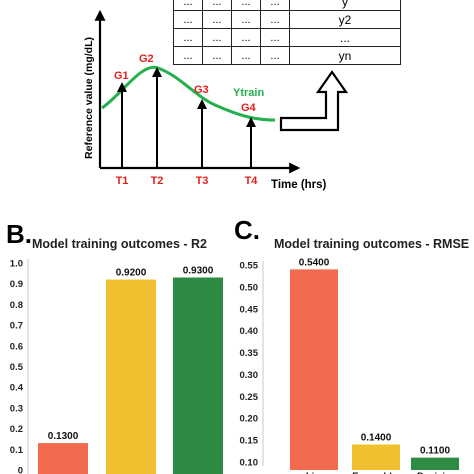 Image resolution: width=474 pixels, height=474 pixels. I want to click on t1-label: T1, so click(122, 181).